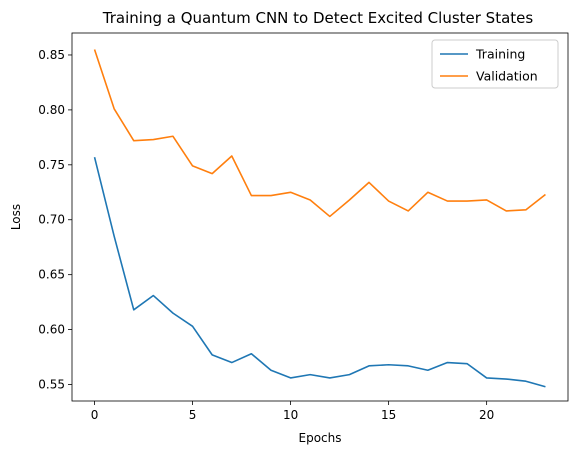 This screenshot has height=455, width=576. I want to click on x-tick-label: 15, so click(388, 415).